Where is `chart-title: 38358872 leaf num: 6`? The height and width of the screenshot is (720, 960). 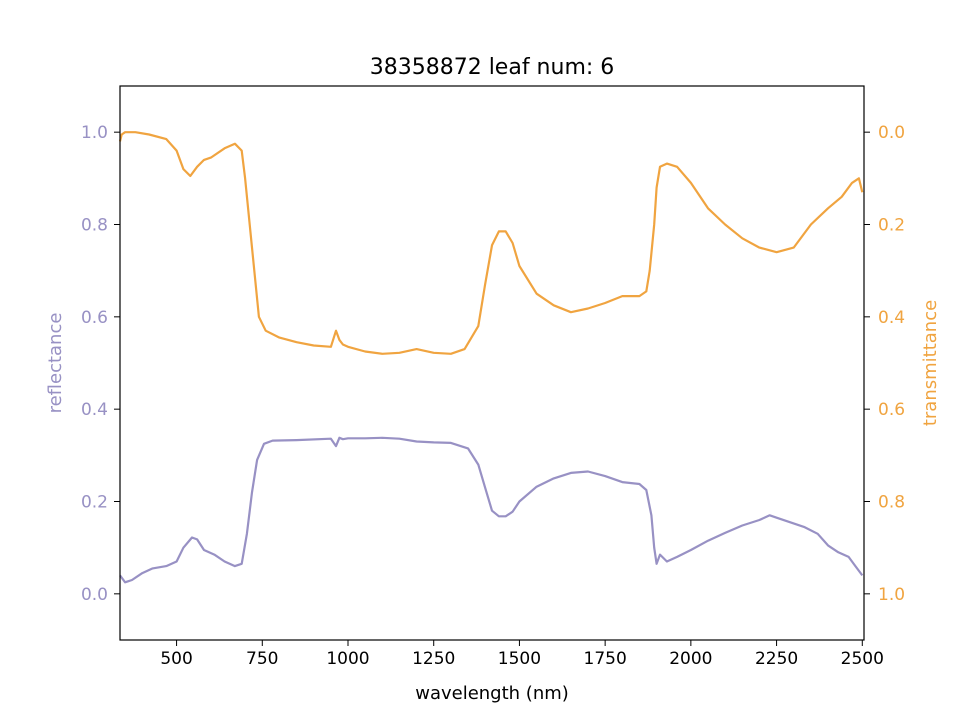 chart-title: 38358872 leaf num: 6 is located at coordinates (492, 67).